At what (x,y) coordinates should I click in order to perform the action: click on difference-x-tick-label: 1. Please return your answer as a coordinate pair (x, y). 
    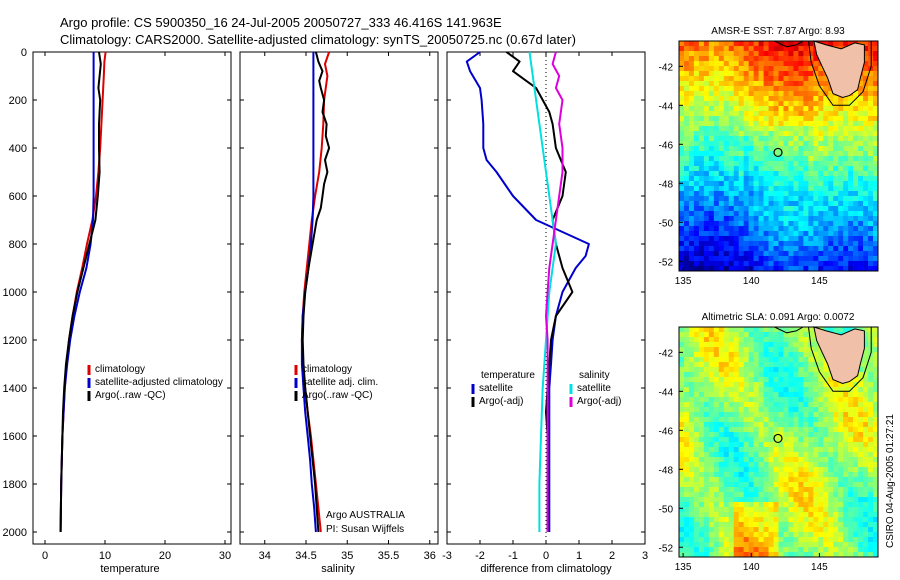
    Looking at the image, I should click on (579, 556).